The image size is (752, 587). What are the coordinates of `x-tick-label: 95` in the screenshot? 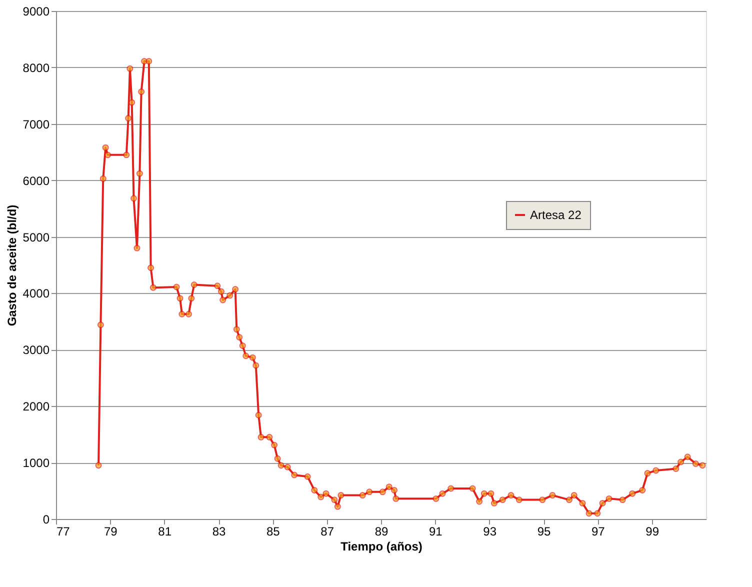 It's located at (544, 531).